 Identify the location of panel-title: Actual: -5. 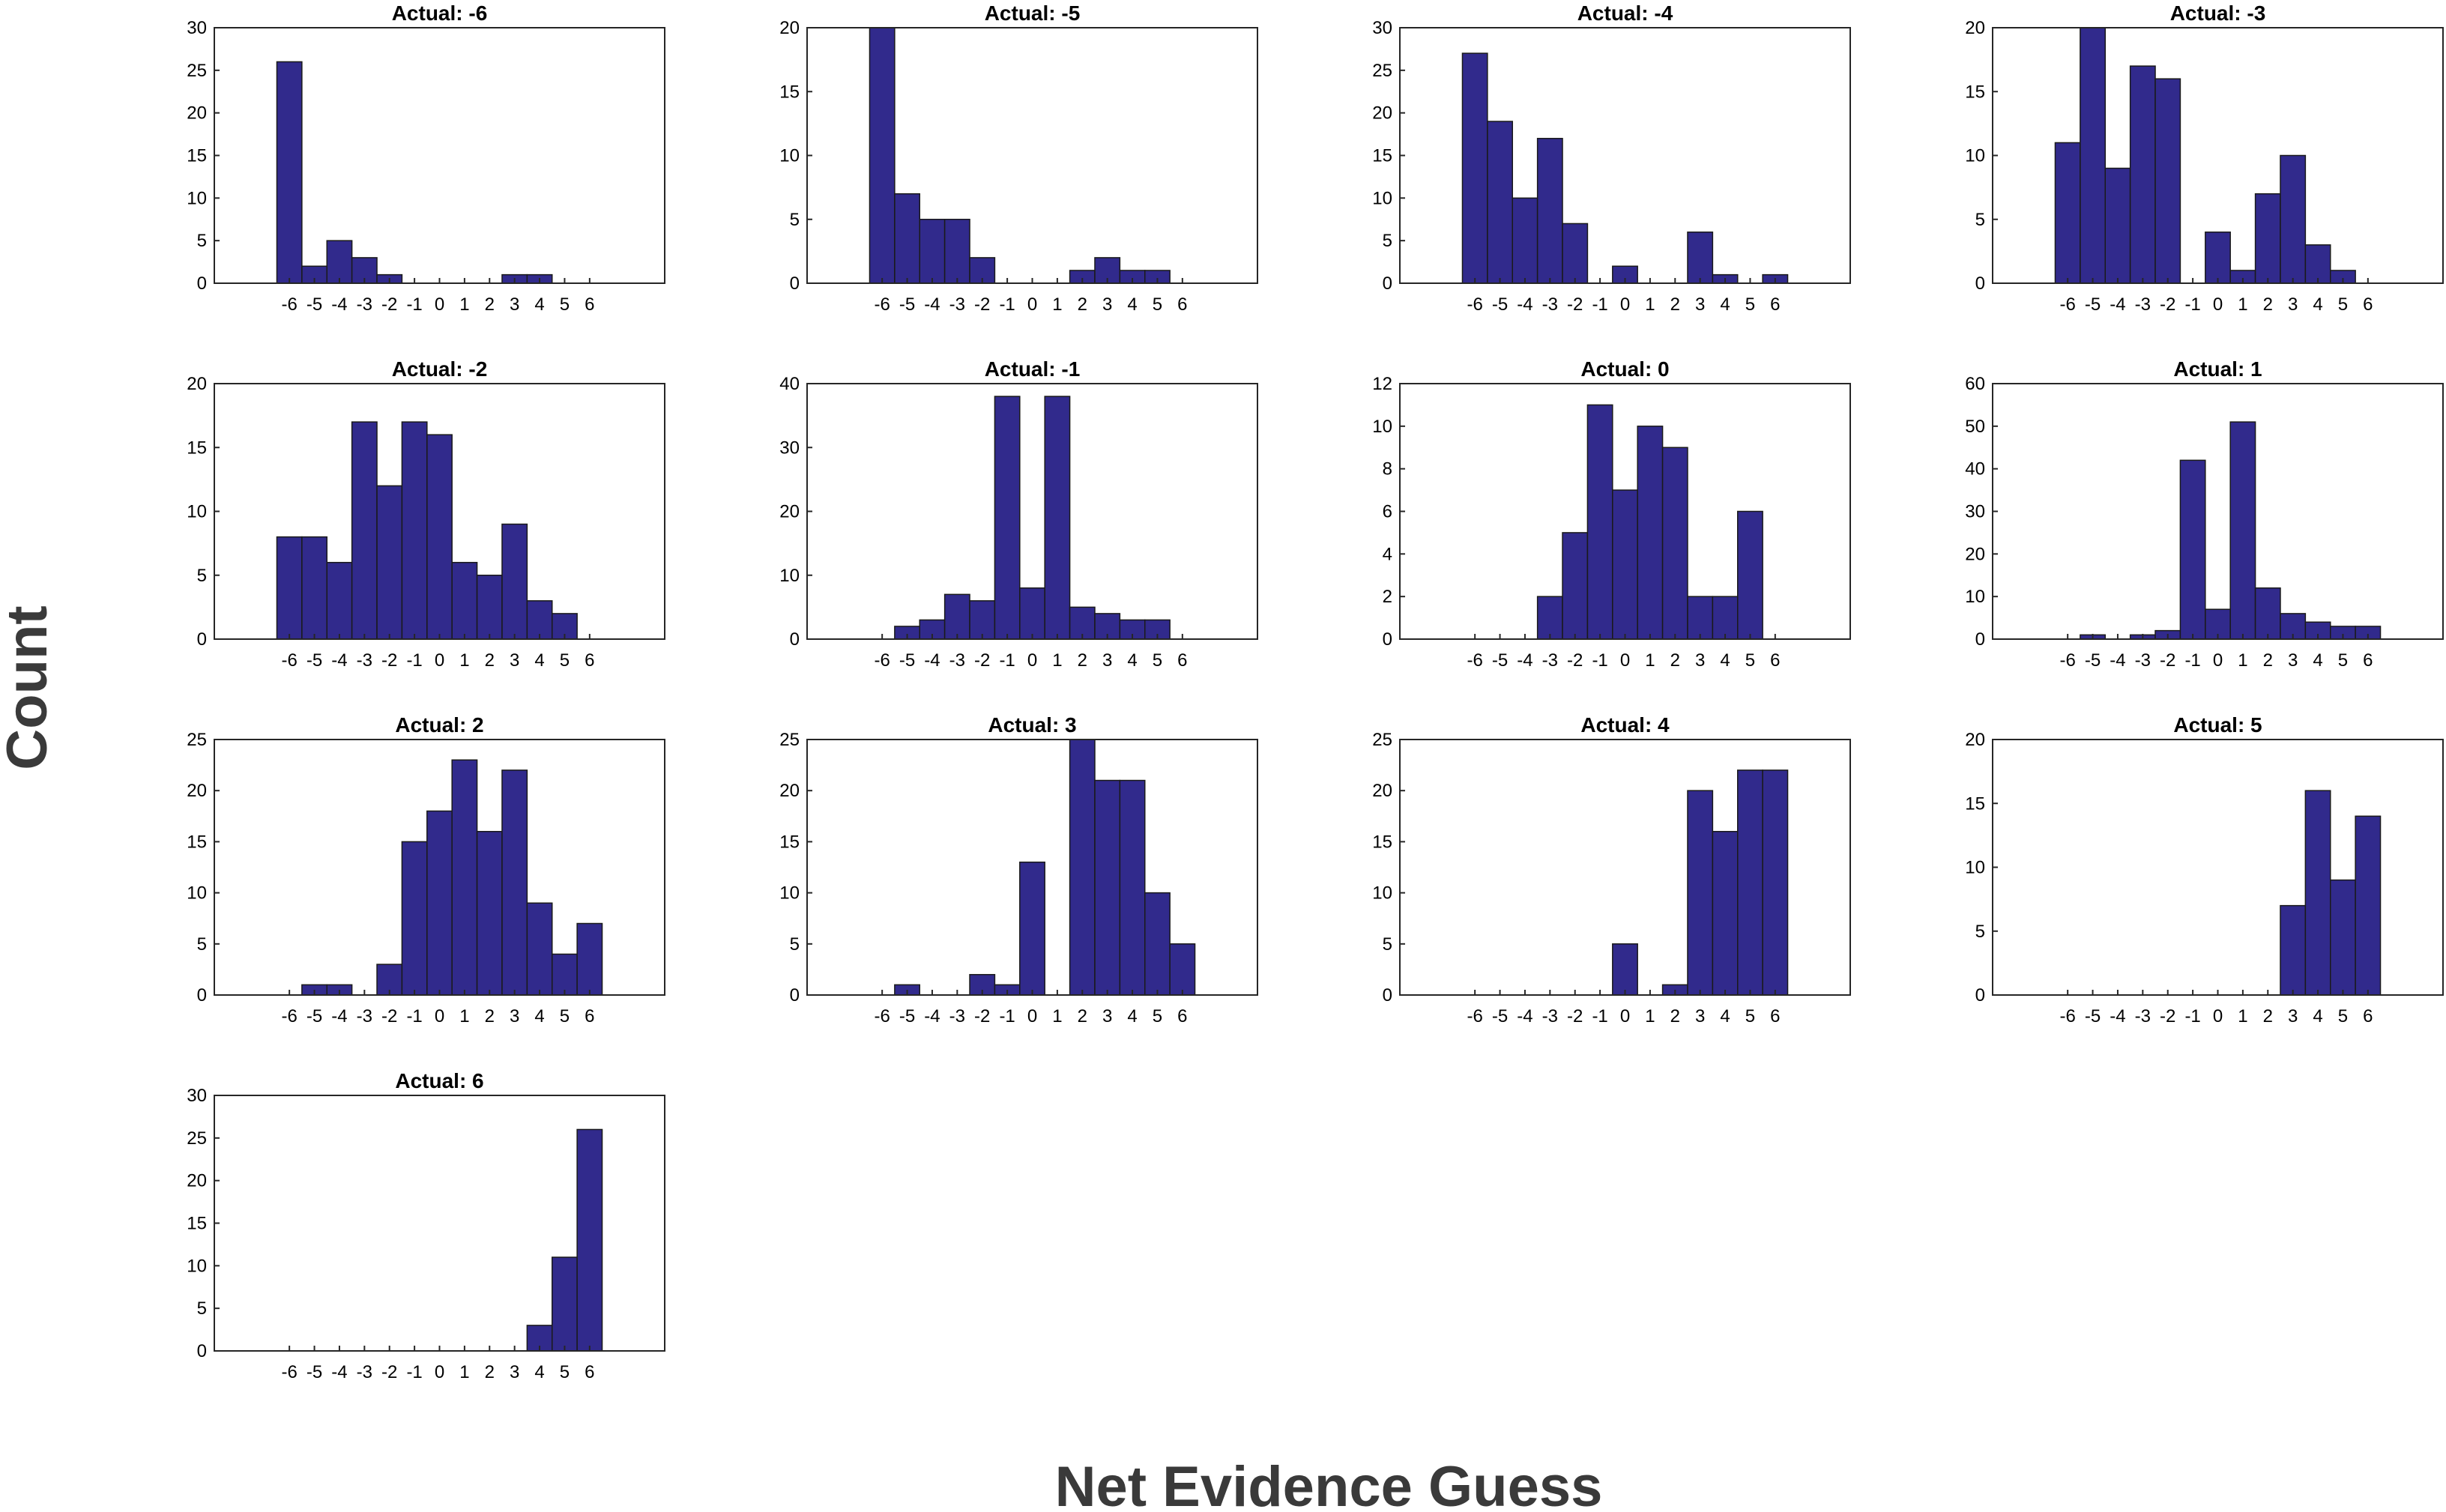
(1033, 13).